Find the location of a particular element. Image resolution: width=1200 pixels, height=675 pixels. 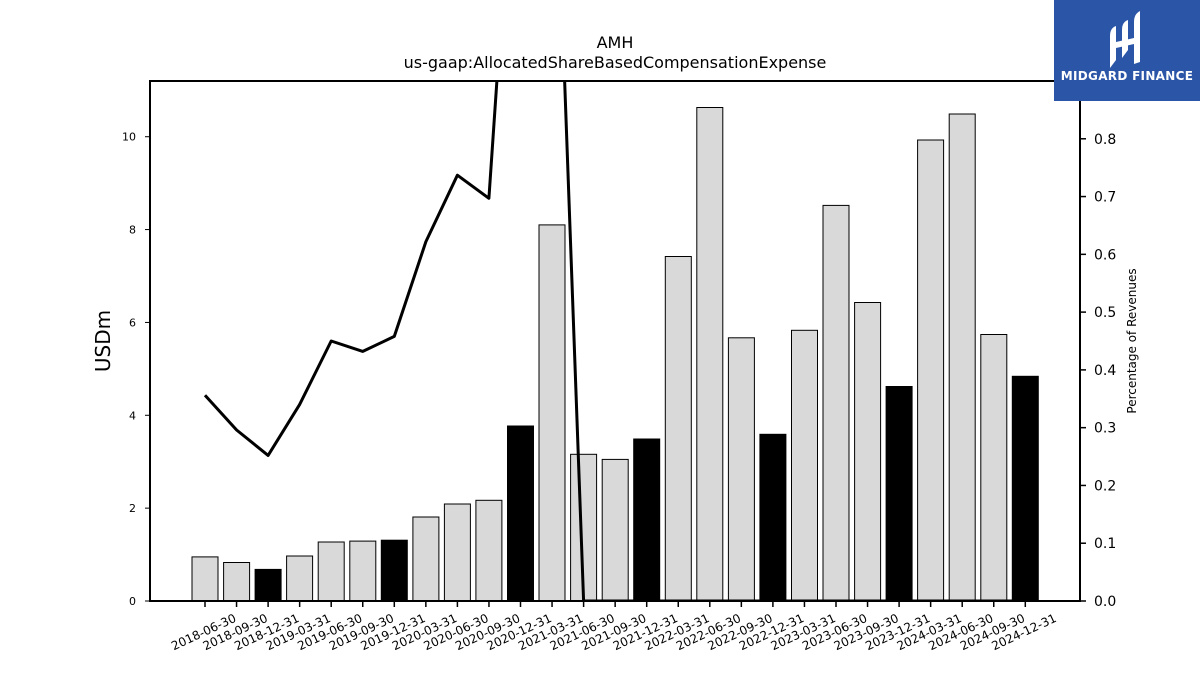

left-tick-label: 4 is located at coordinates (132, 415).